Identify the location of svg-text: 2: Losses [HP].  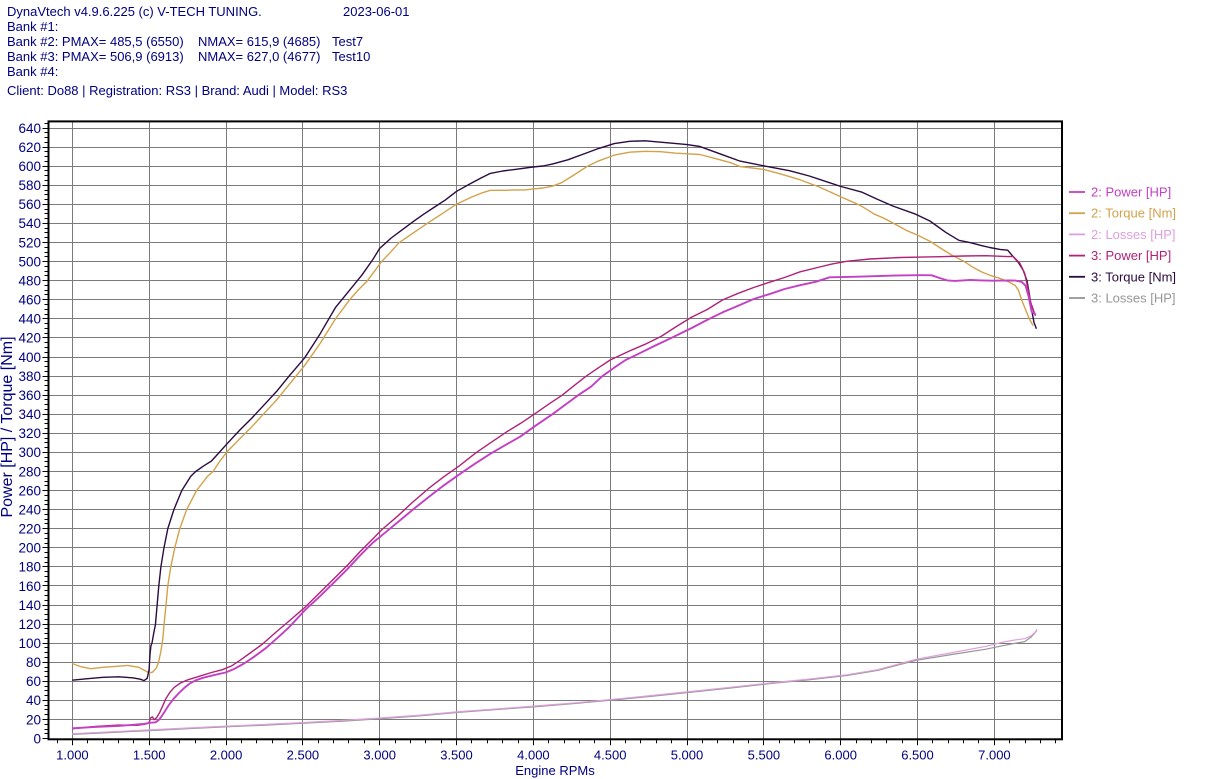
(1133, 234).